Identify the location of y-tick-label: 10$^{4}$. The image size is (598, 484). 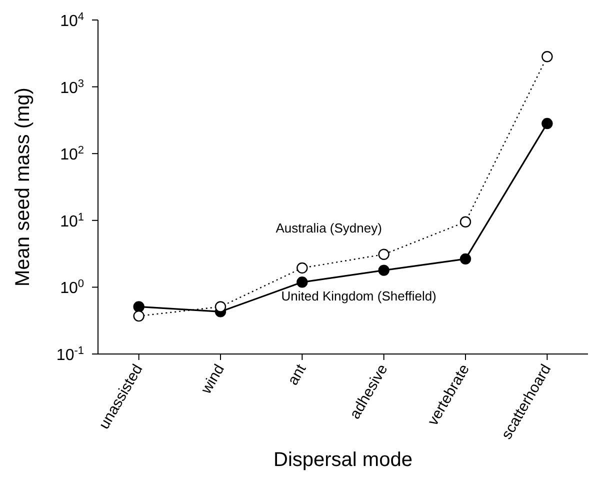
(72, 20).